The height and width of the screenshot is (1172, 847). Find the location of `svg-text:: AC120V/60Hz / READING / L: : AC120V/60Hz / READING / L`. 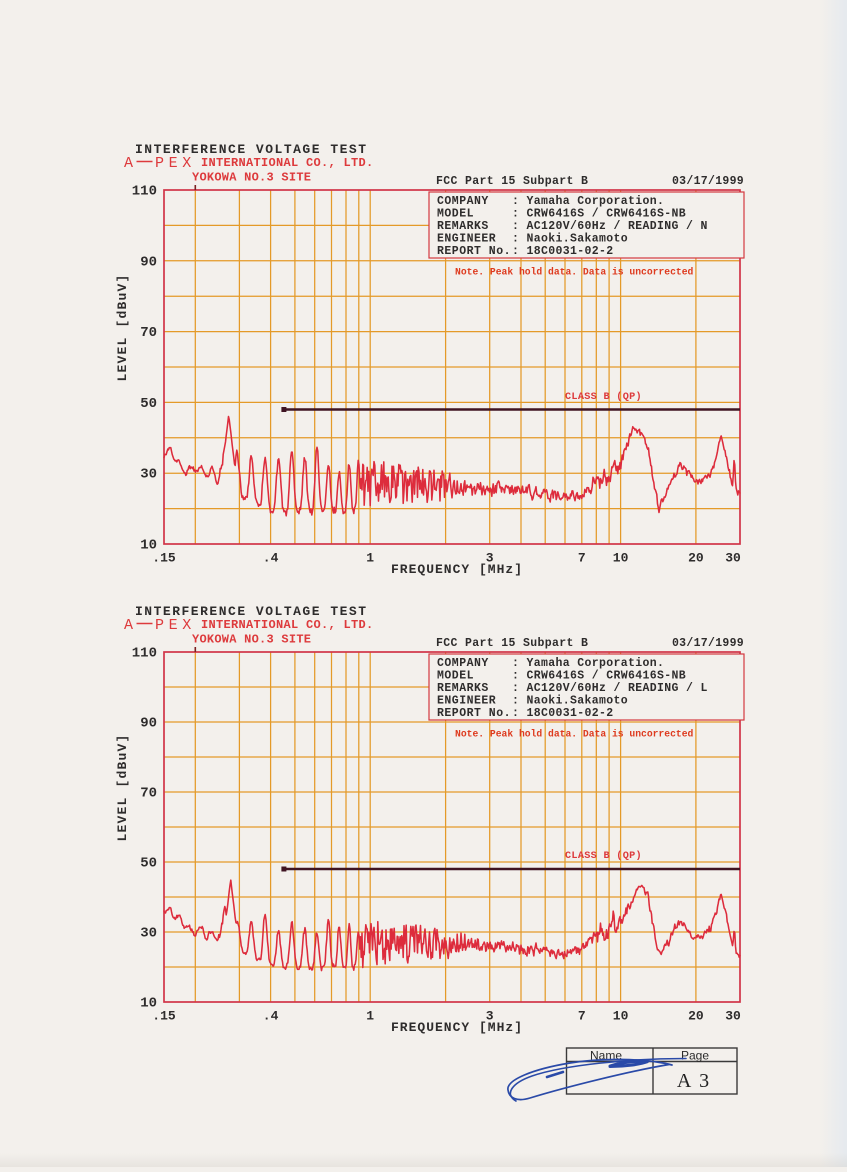

svg-text:: AC120V/60Hz / READING / L: : AC120V/60Hz / READING / L is located at coordinates (610, 688).